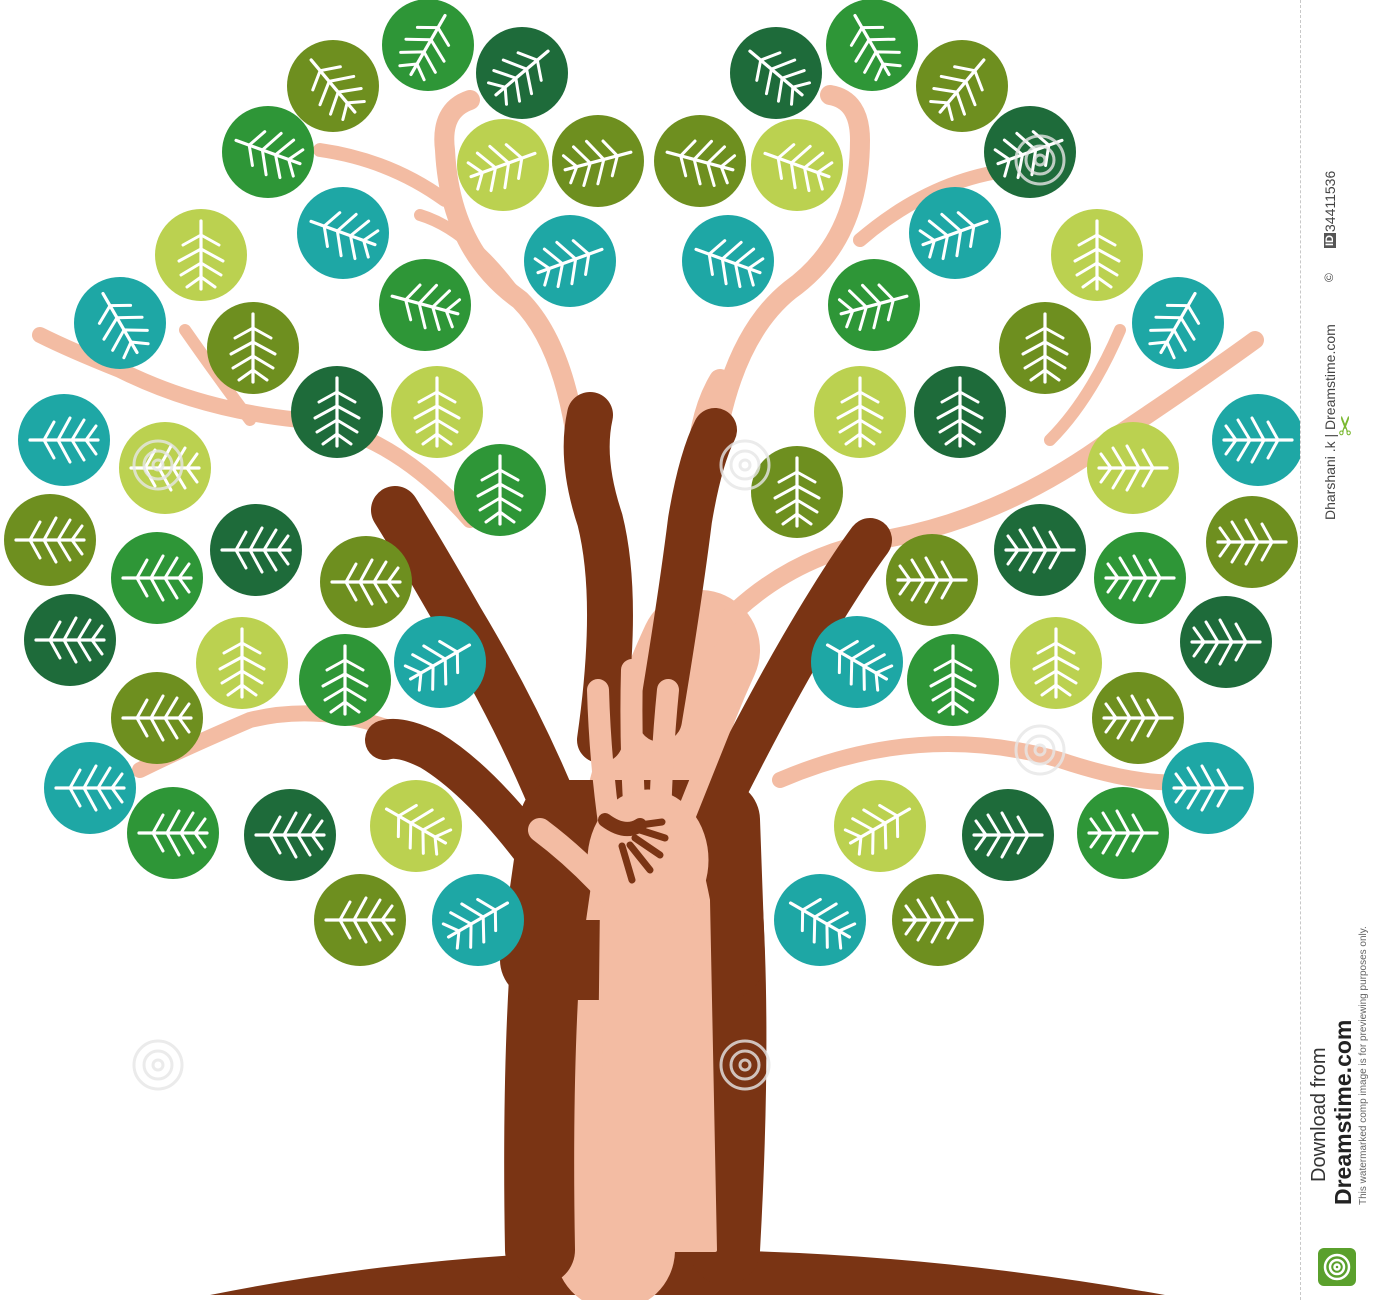 Image resolution: width=1388 pixels, height=1300 pixels. What do you see at coordinates (687, 1272) in the screenshot?
I see `ground-mound` at bounding box center [687, 1272].